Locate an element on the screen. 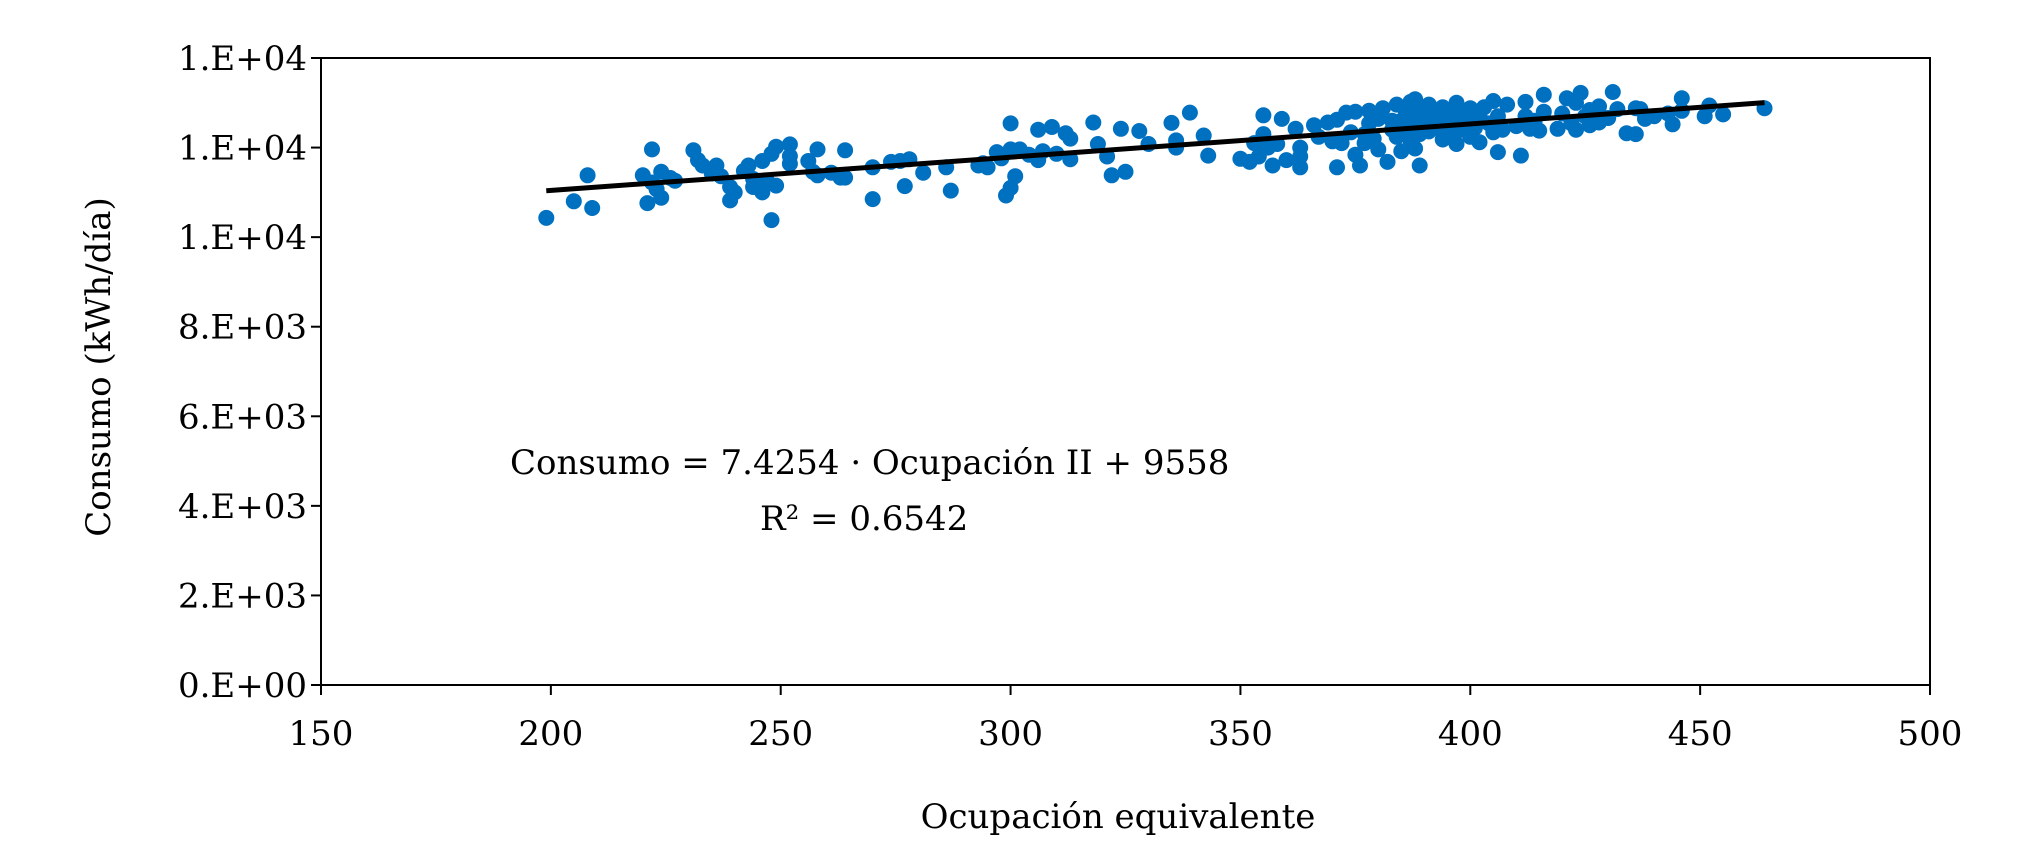 This screenshot has height=867, width=2026. trendline is located at coordinates (1155, 147).